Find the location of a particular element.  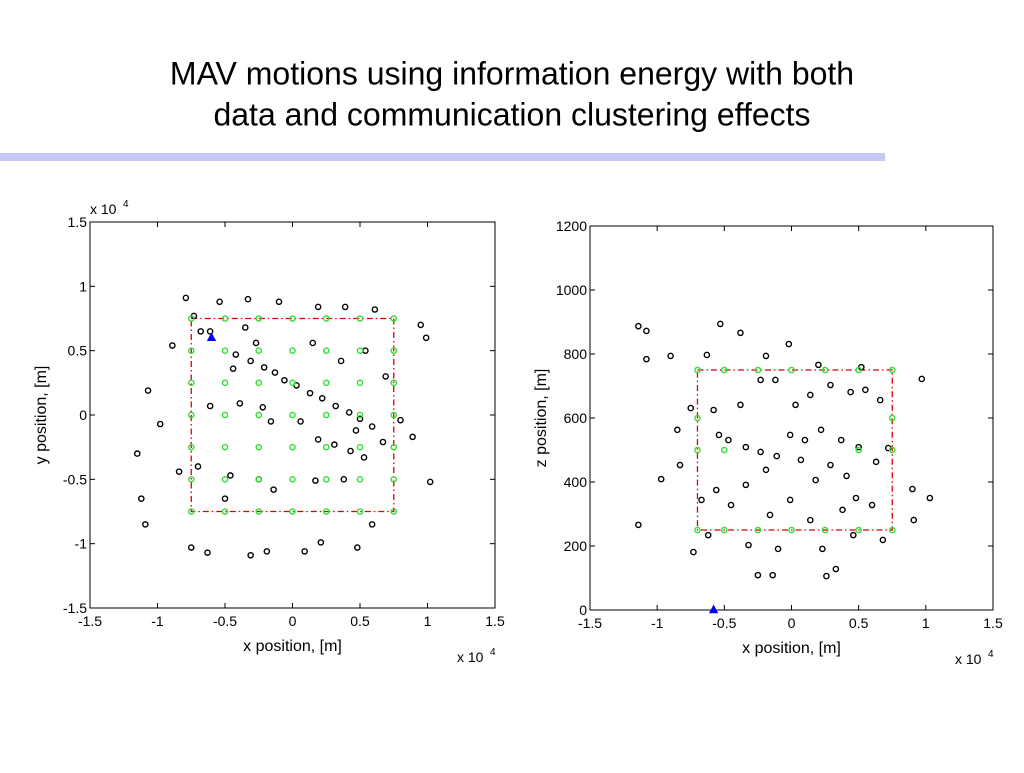

y-tick-label: 1 is located at coordinates (83, 286).